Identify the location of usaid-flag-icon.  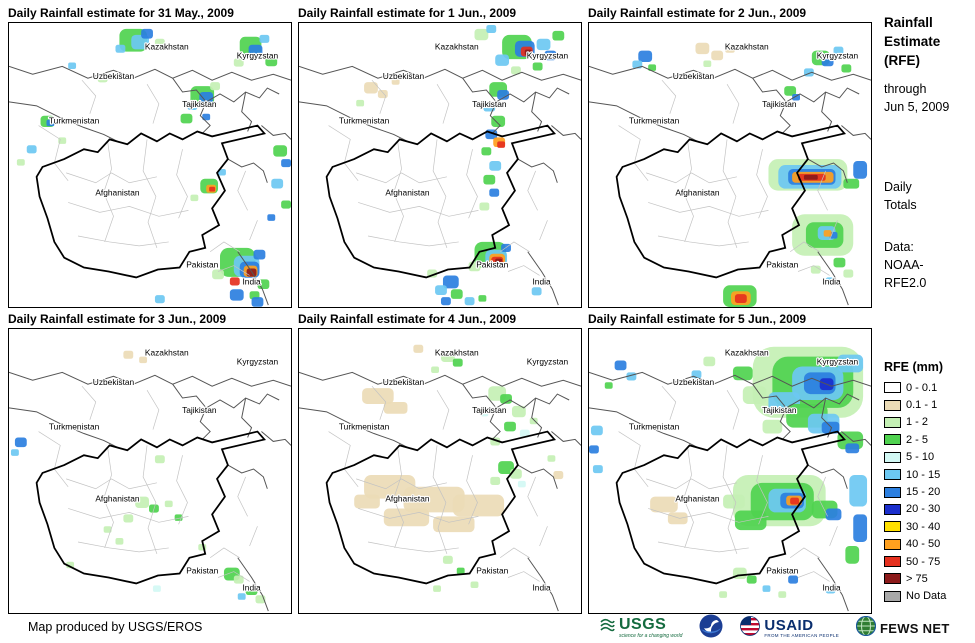
(750, 628).